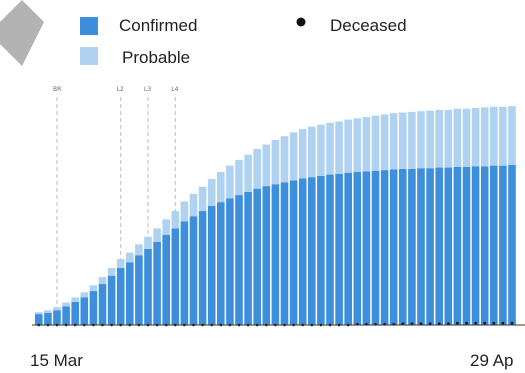 The height and width of the screenshot is (373, 525). What do you see at coordinates (158, 25) in the screenshot?
I see `legend-label-confirmed: Confirmed` at bounding box center [158, 25].